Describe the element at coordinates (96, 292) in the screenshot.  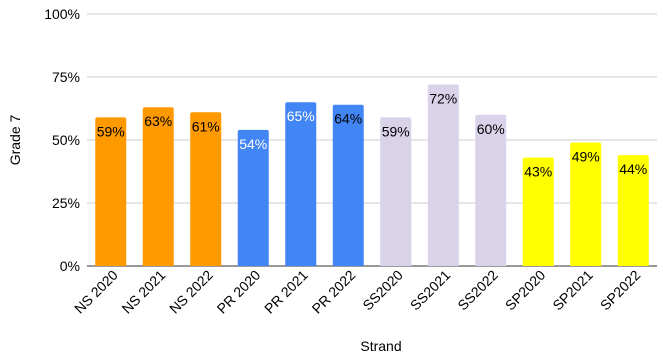
I see `x-tick-label: NS 2020` at that location.